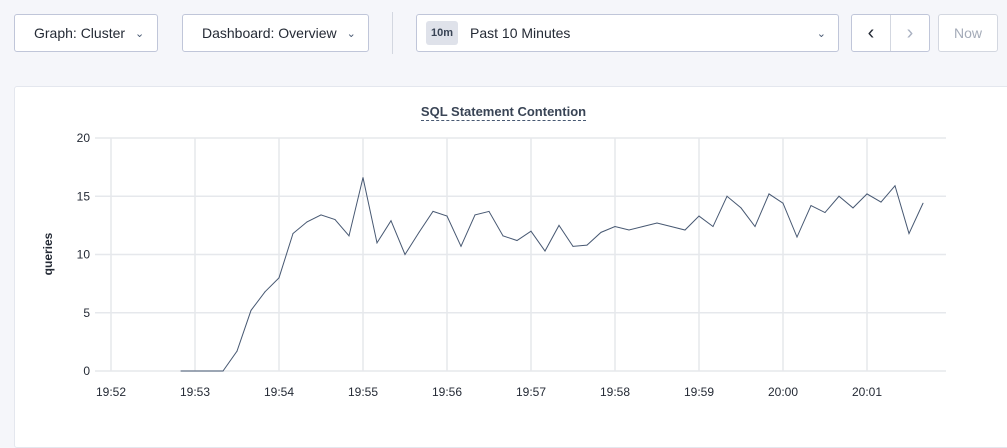  I want to click on x-tick-label: 19:52, so click(111, 392).